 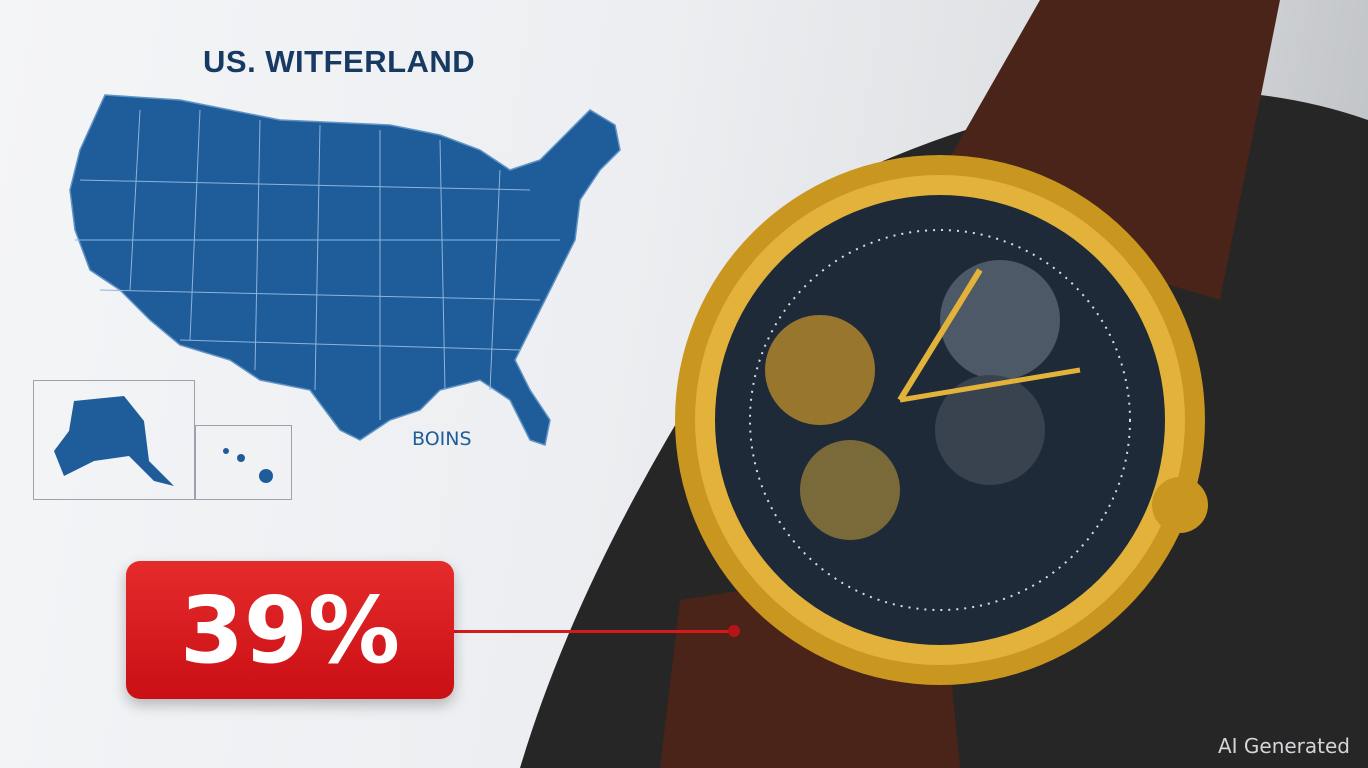 I want to click on hawaii-inset, so click(x=243, y=462).